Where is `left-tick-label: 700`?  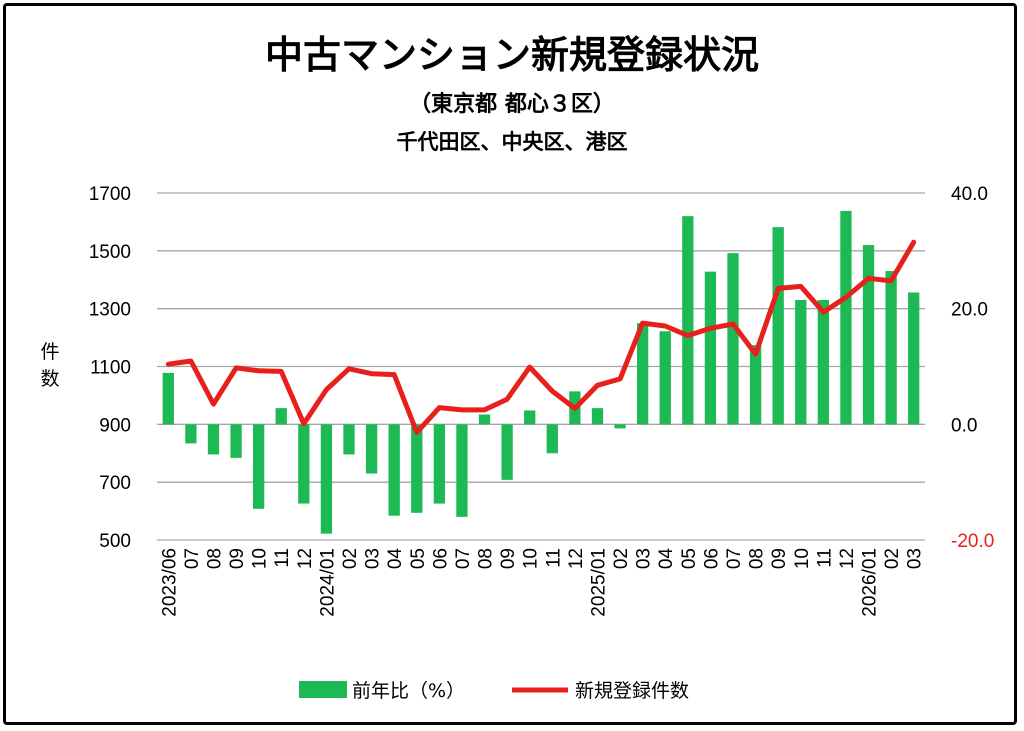 left-tick-label: 700 is located at coordinates (115, 483).